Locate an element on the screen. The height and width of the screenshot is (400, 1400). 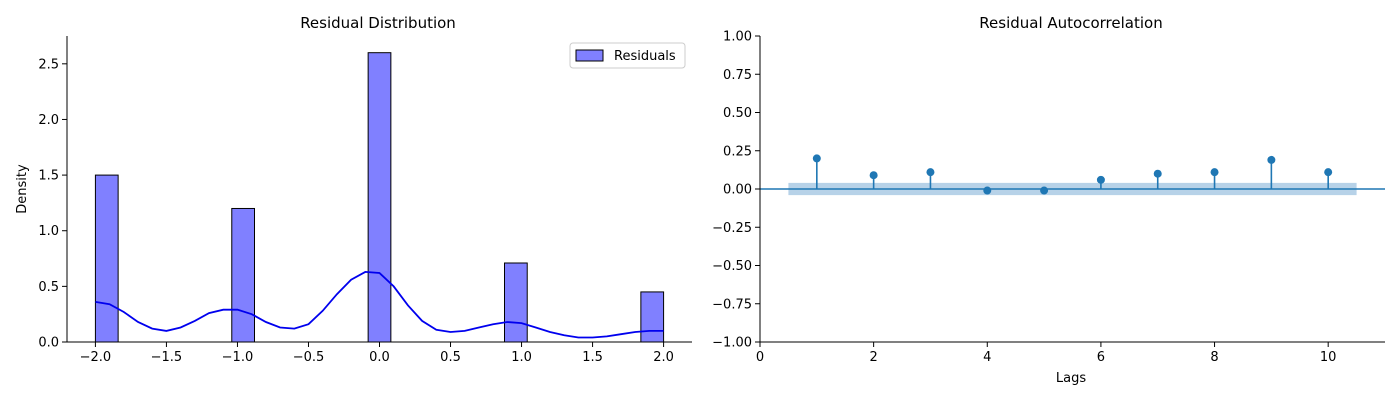
y-tick-label: −0.50 is located at coordinates (732, 266).